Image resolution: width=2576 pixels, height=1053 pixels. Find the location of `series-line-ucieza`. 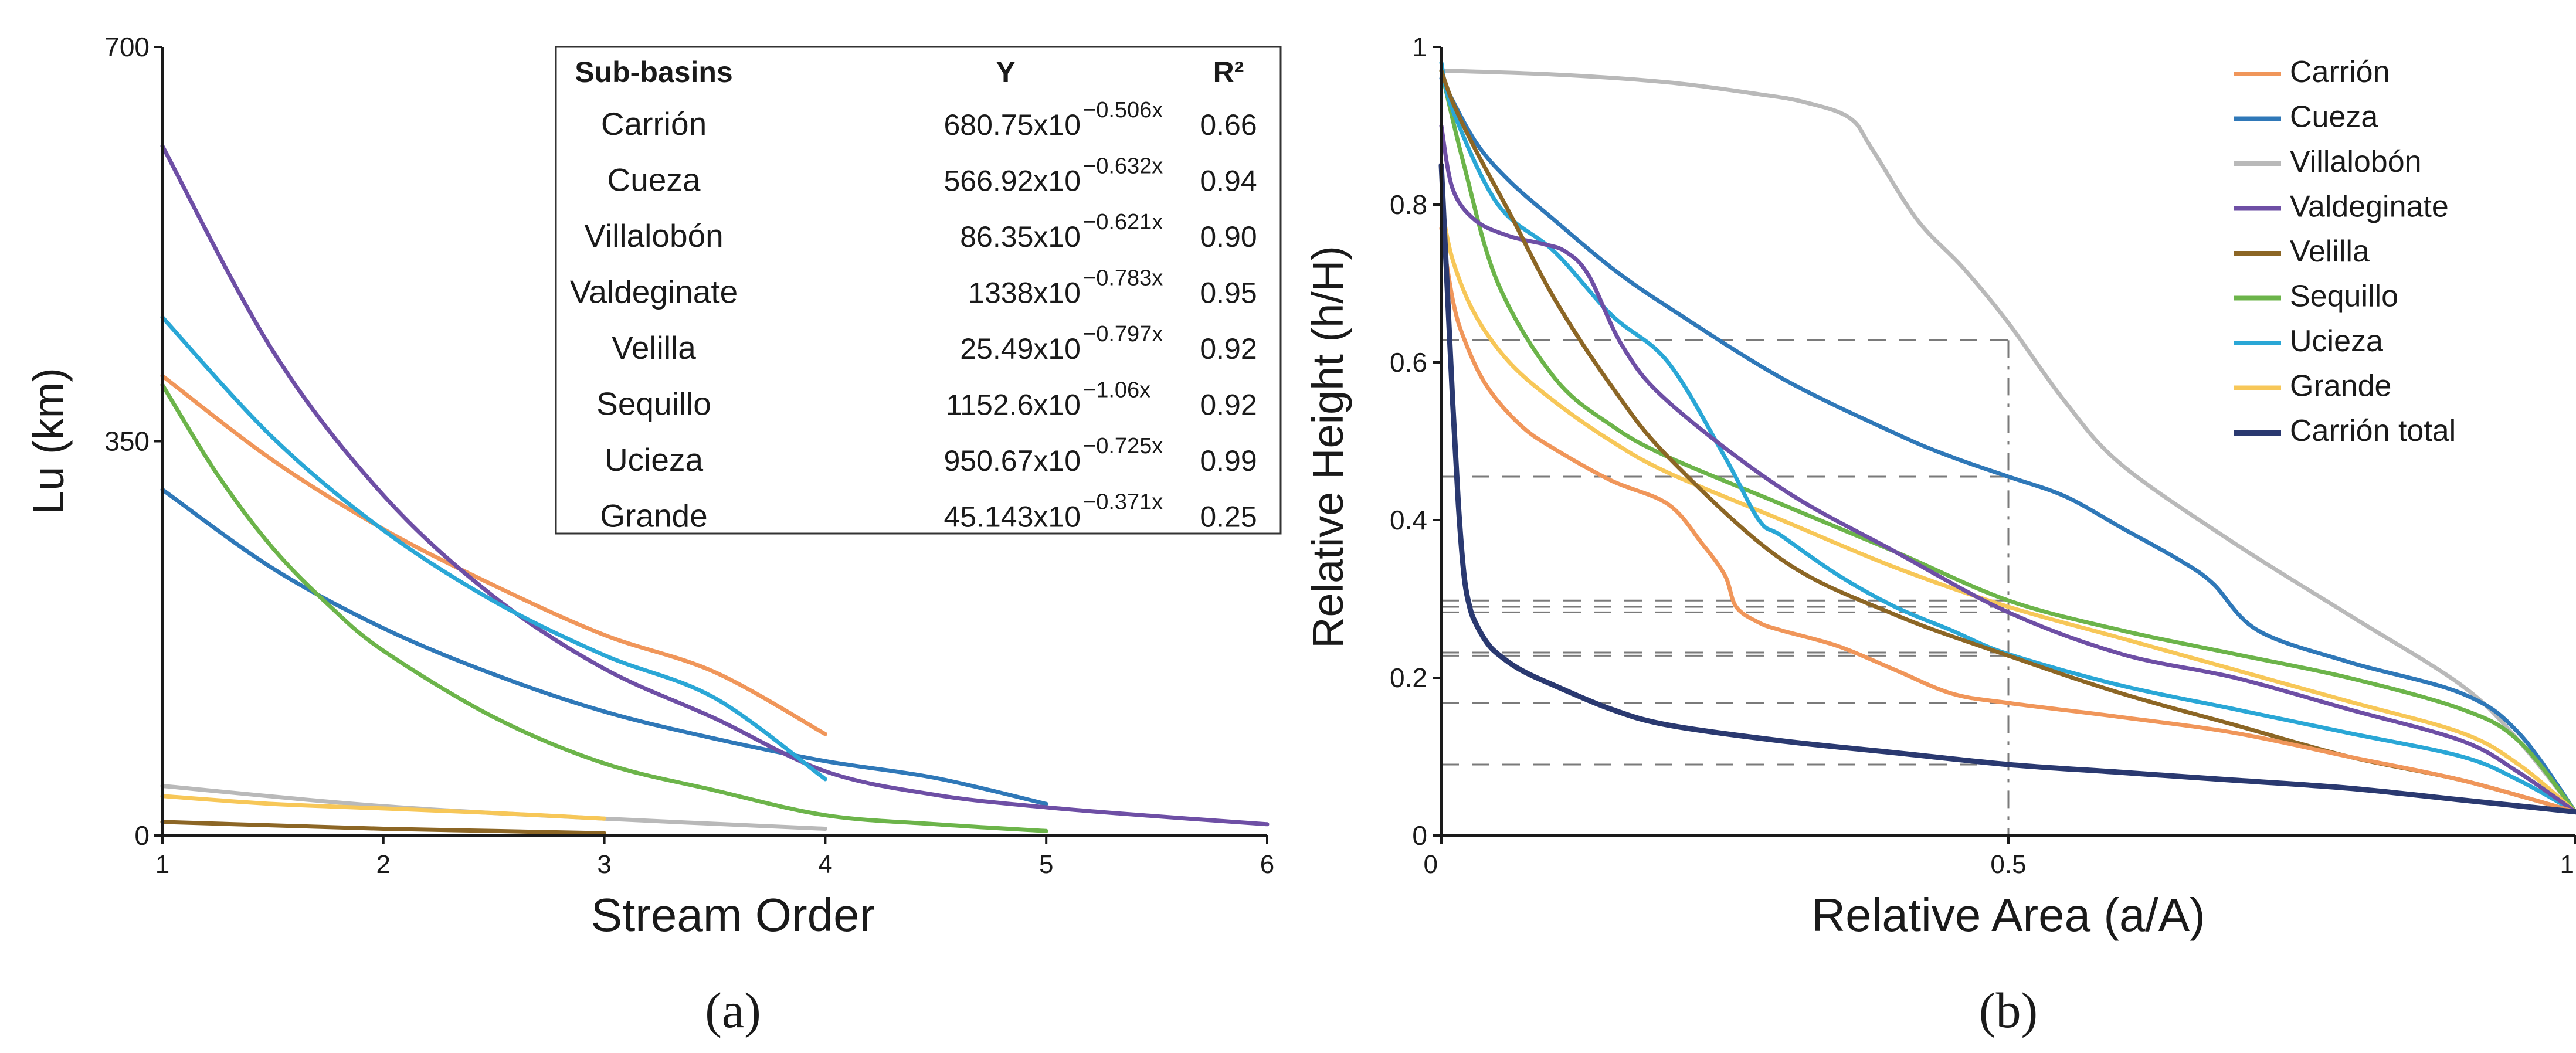

series-line-ucieza is located at coordinates (493, 548).